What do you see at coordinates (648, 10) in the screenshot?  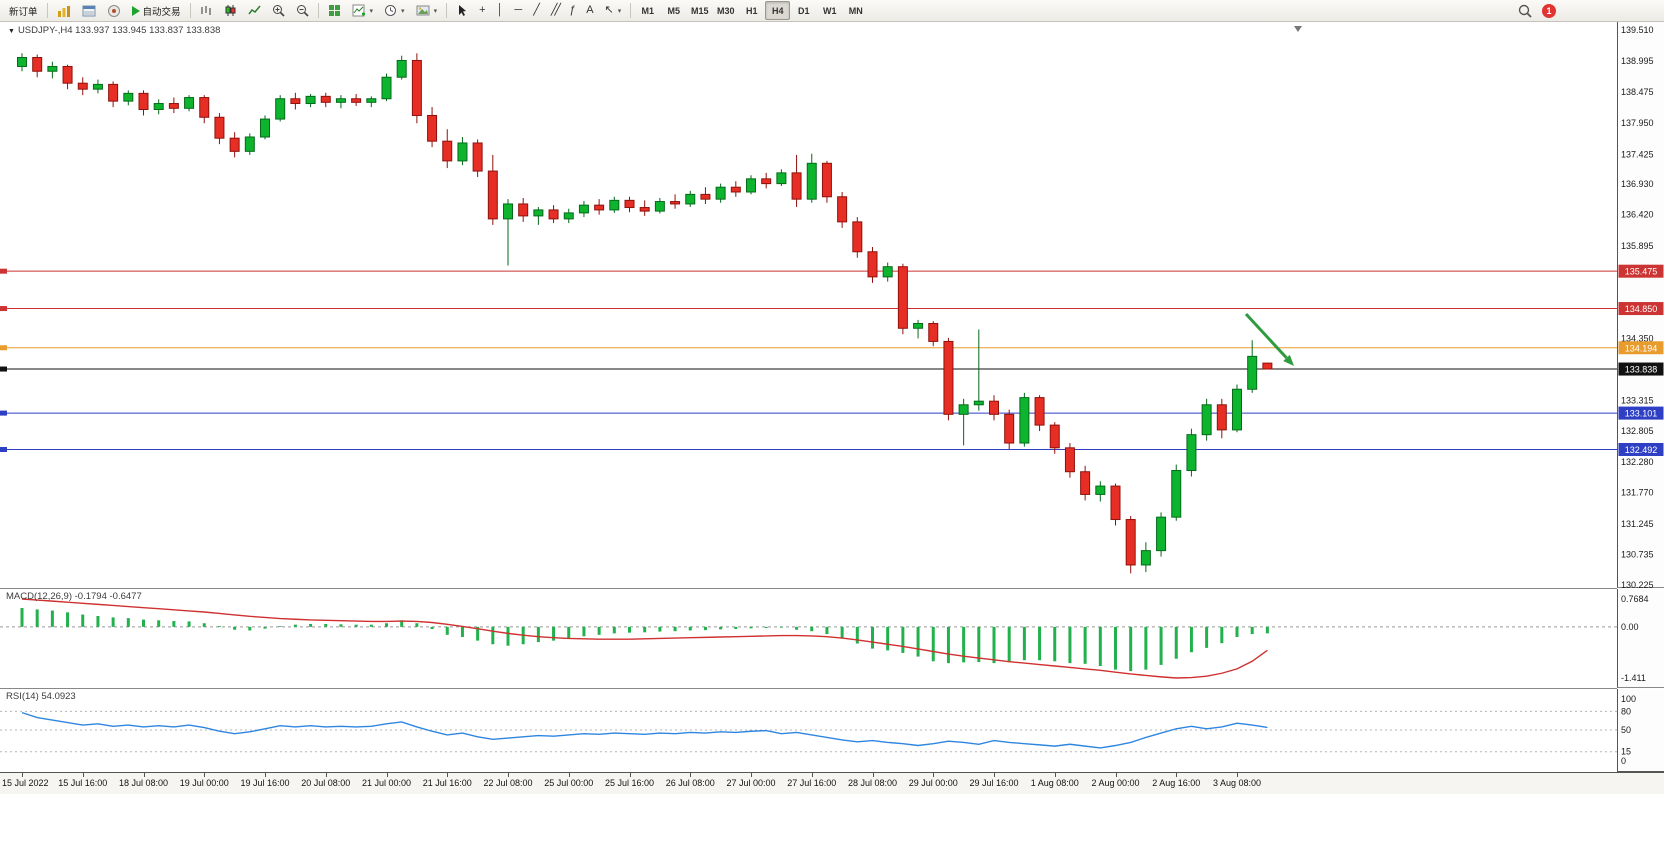 I see `timeframe-m1-button: M1` at bounding box center [648, 10].